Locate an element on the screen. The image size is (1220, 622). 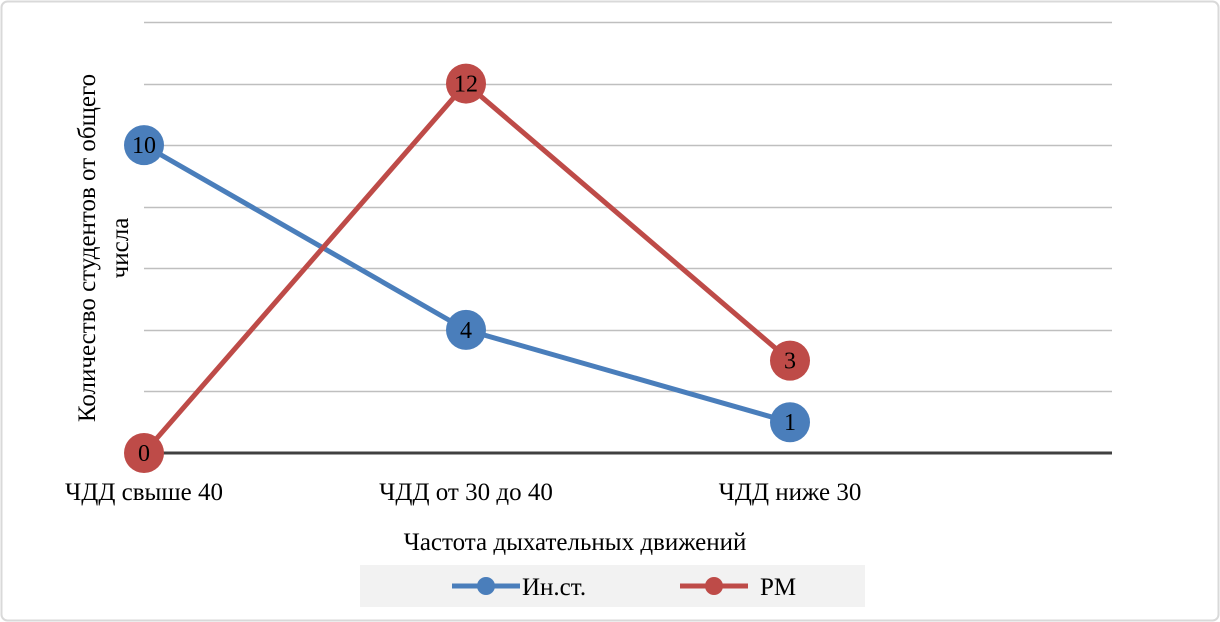
data-label: 1 is located at coordinates (790, 423).